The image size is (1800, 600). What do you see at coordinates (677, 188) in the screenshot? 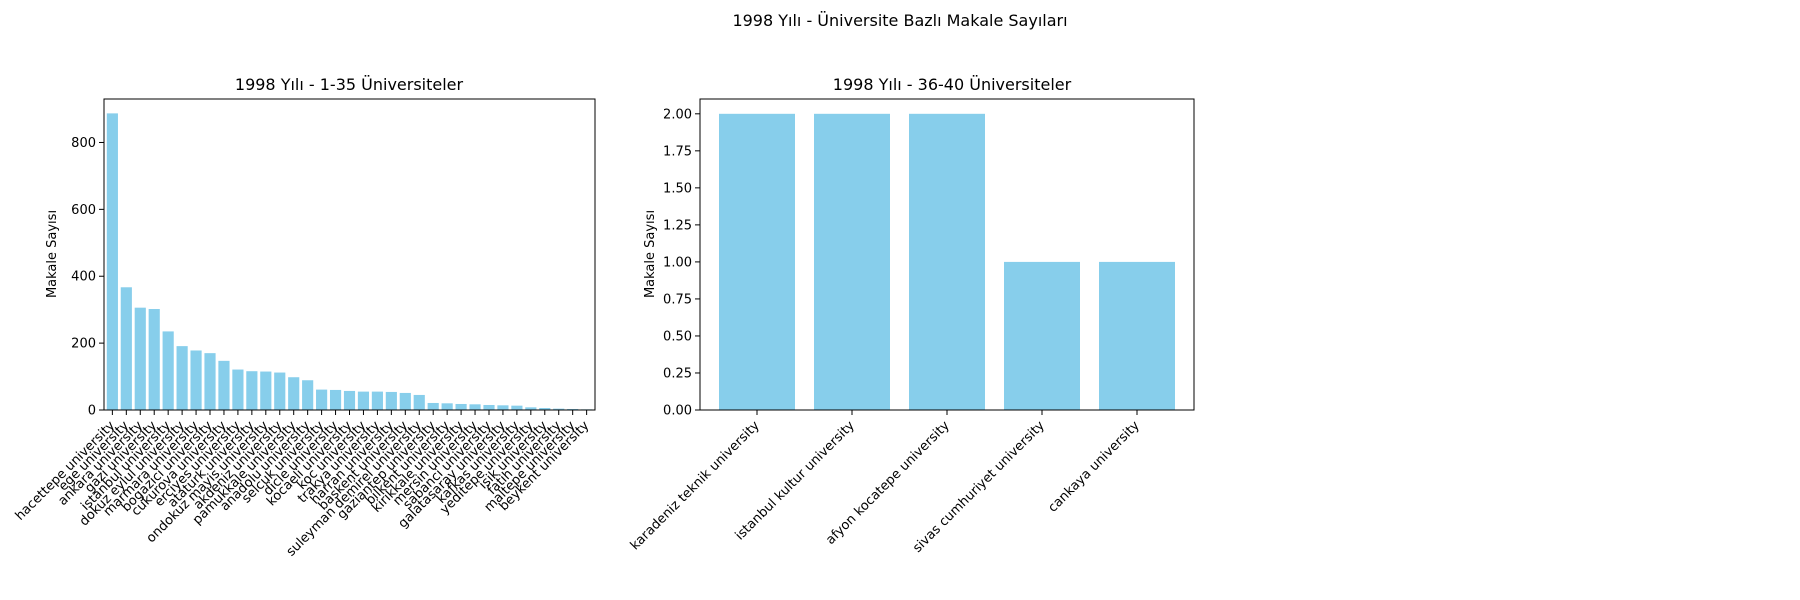
I see `chart1-ytick-label-6: 1.50` at bounding box center [677, 188].